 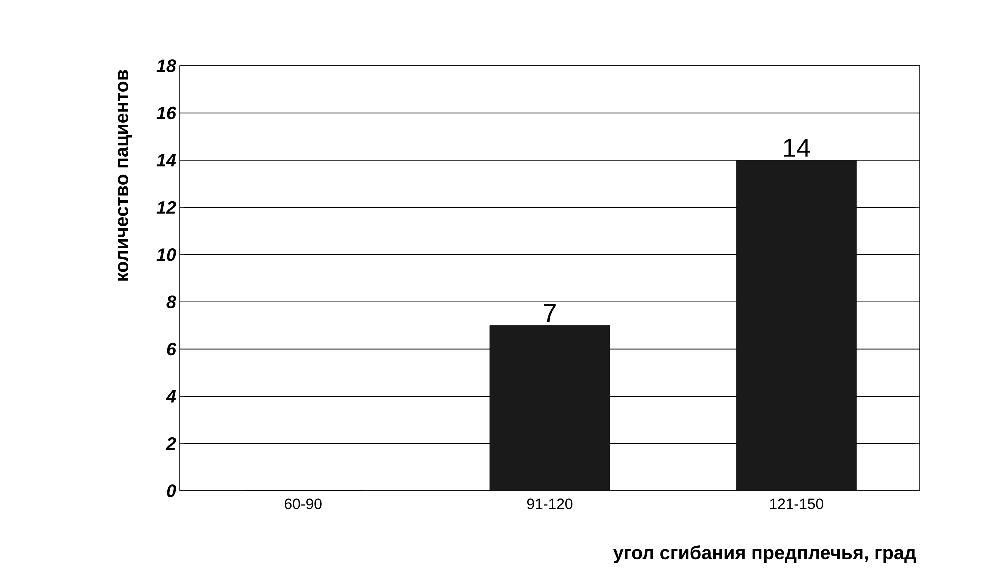 What do you see at coordinates (171, 302) in the screenshot?
I see `y-tick-label: 8` at bounding box center [171, 302].